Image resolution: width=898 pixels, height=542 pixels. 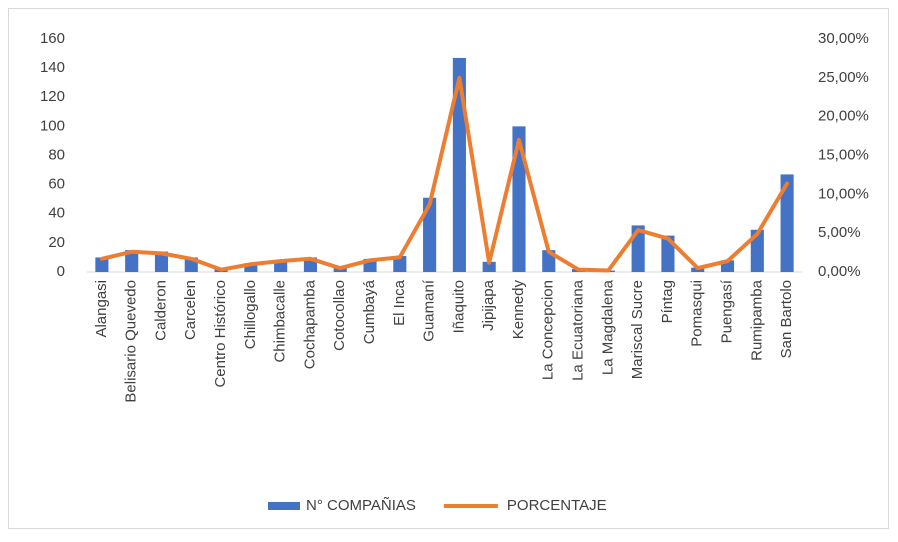 I want to click on legend-marker, so click(x=284, y=506).